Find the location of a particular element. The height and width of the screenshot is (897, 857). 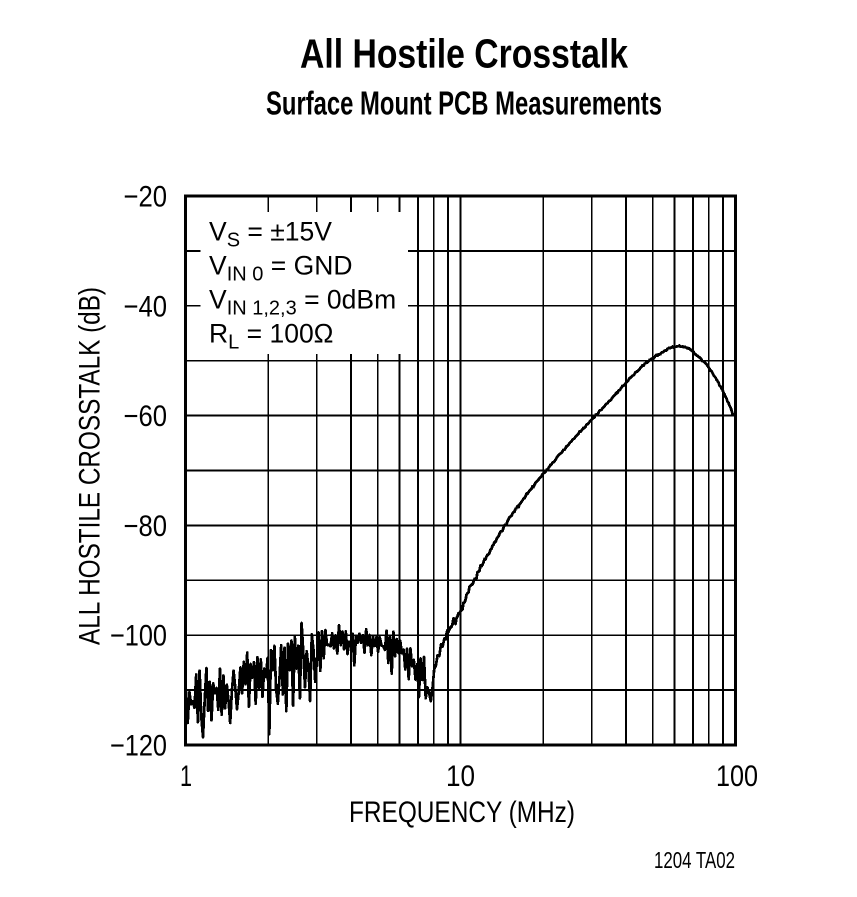

svg-text: −100 is located at coordinates (138, 636).